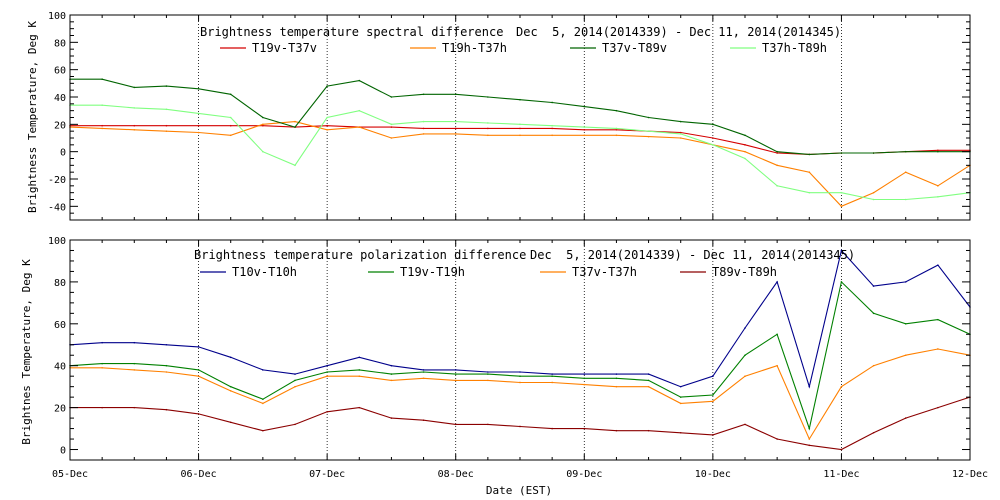 Image resolution: width=1000 pixels, height=500 pixels. What do you see at coordinates (584, 474) in the screenshot?
I see `x-tick-label: 09-Dec` at bounding box center [584, 474].